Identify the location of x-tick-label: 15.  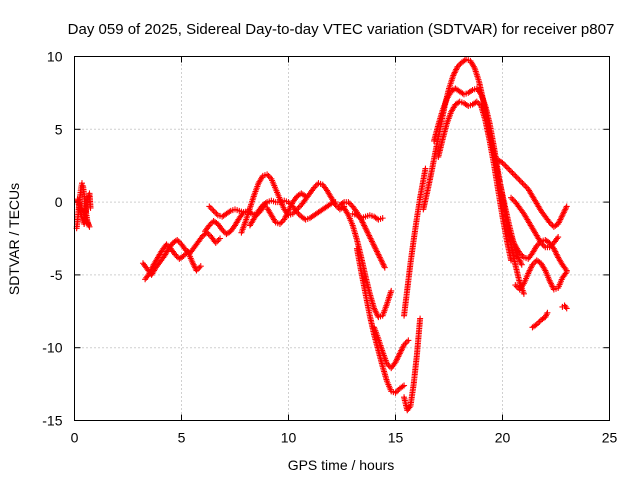
(396, 438).